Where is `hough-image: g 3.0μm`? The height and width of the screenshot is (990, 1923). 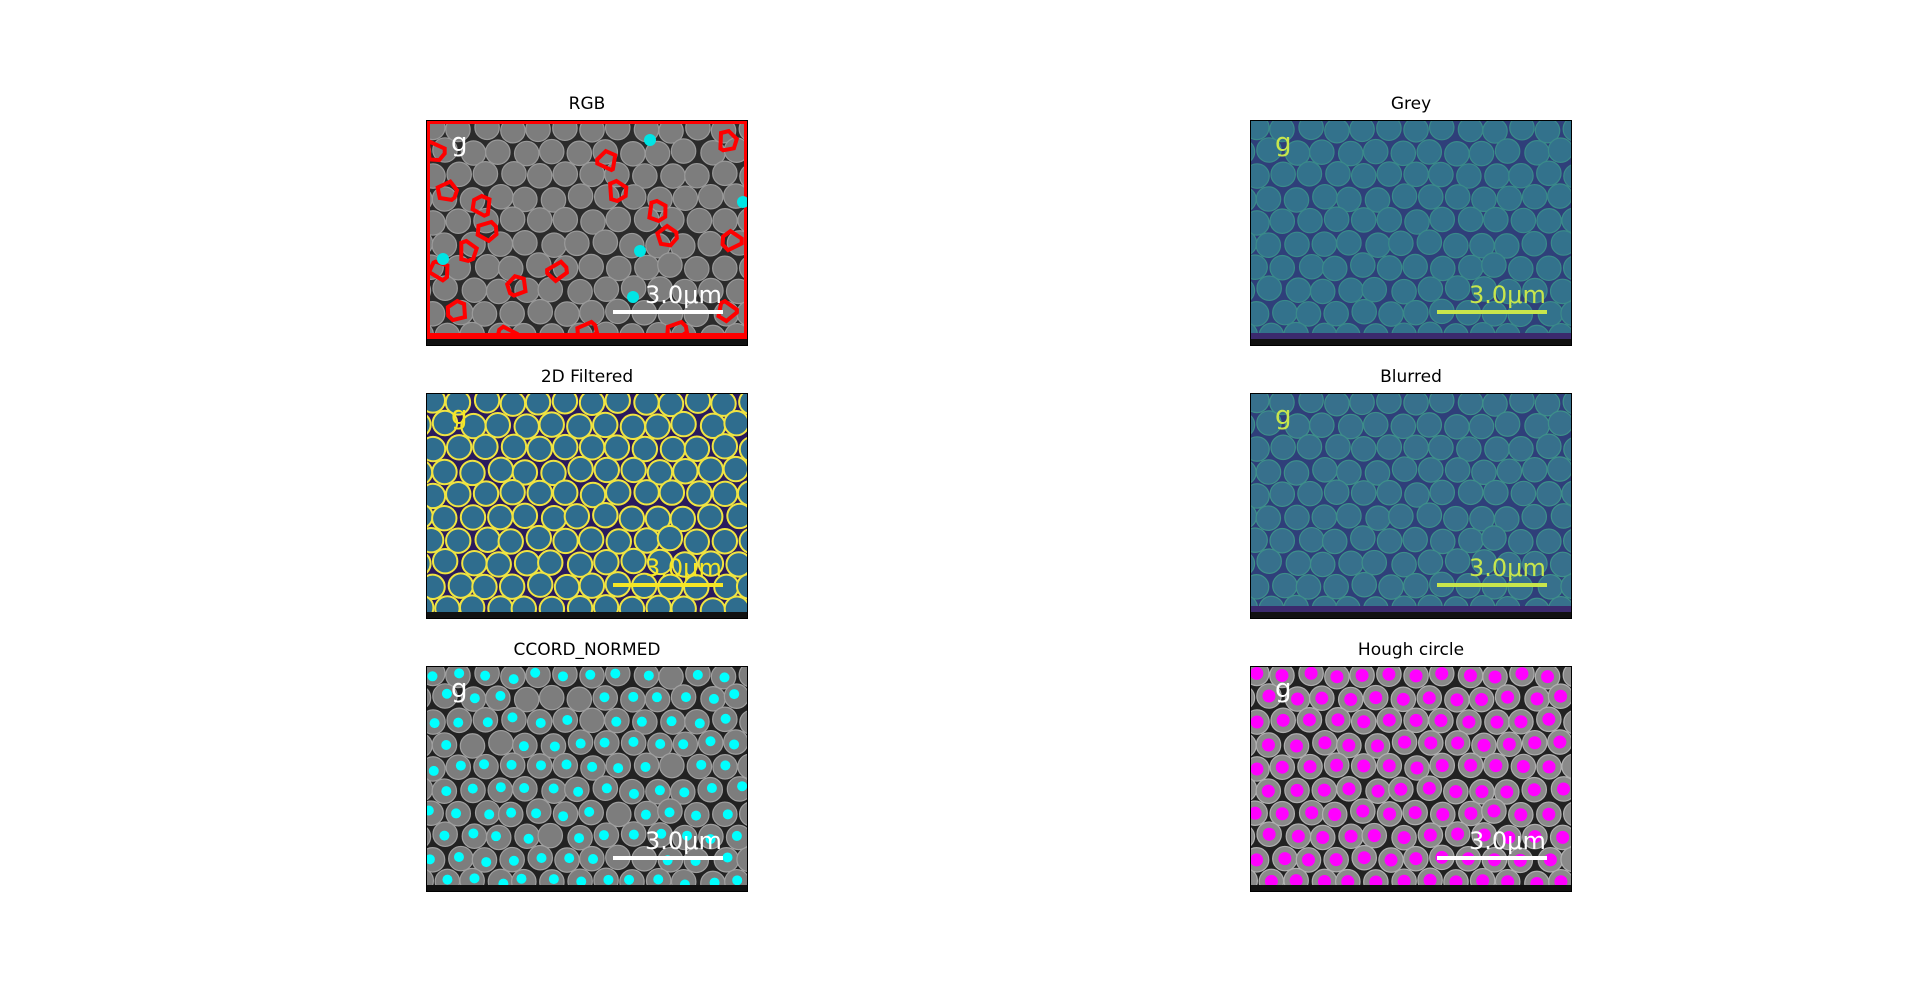
hough-image: g 3.0μm is located at coordinates (1411, 779).